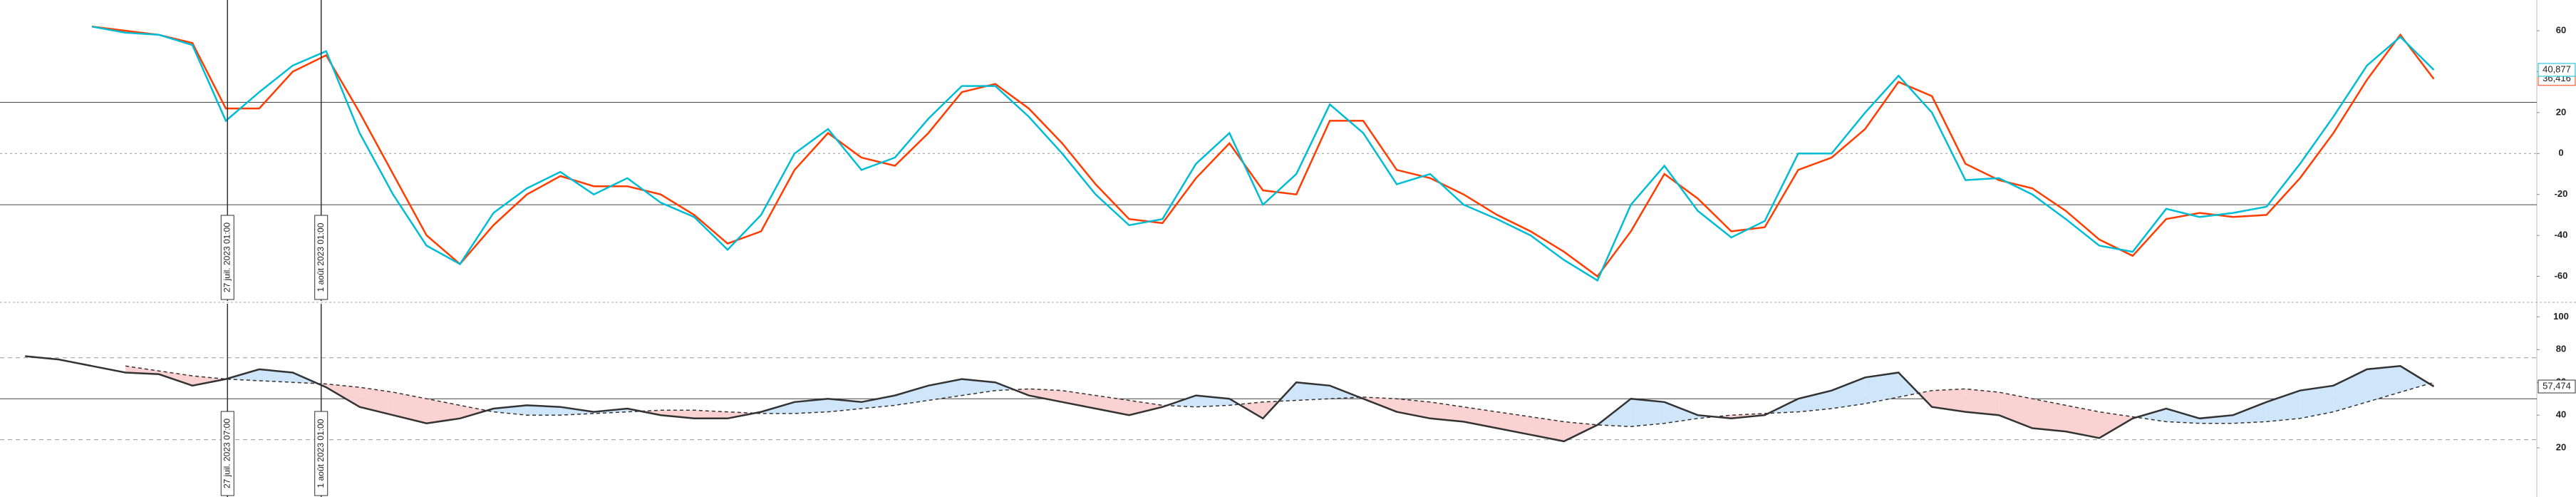  I want to click on y-tick-label: -60, so click(2561, 275).